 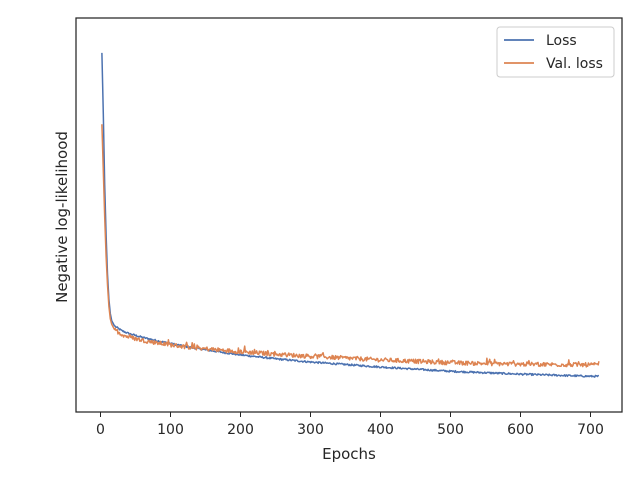 I want to click on legend-label-loss: Loss, so click(x=561, y=41).